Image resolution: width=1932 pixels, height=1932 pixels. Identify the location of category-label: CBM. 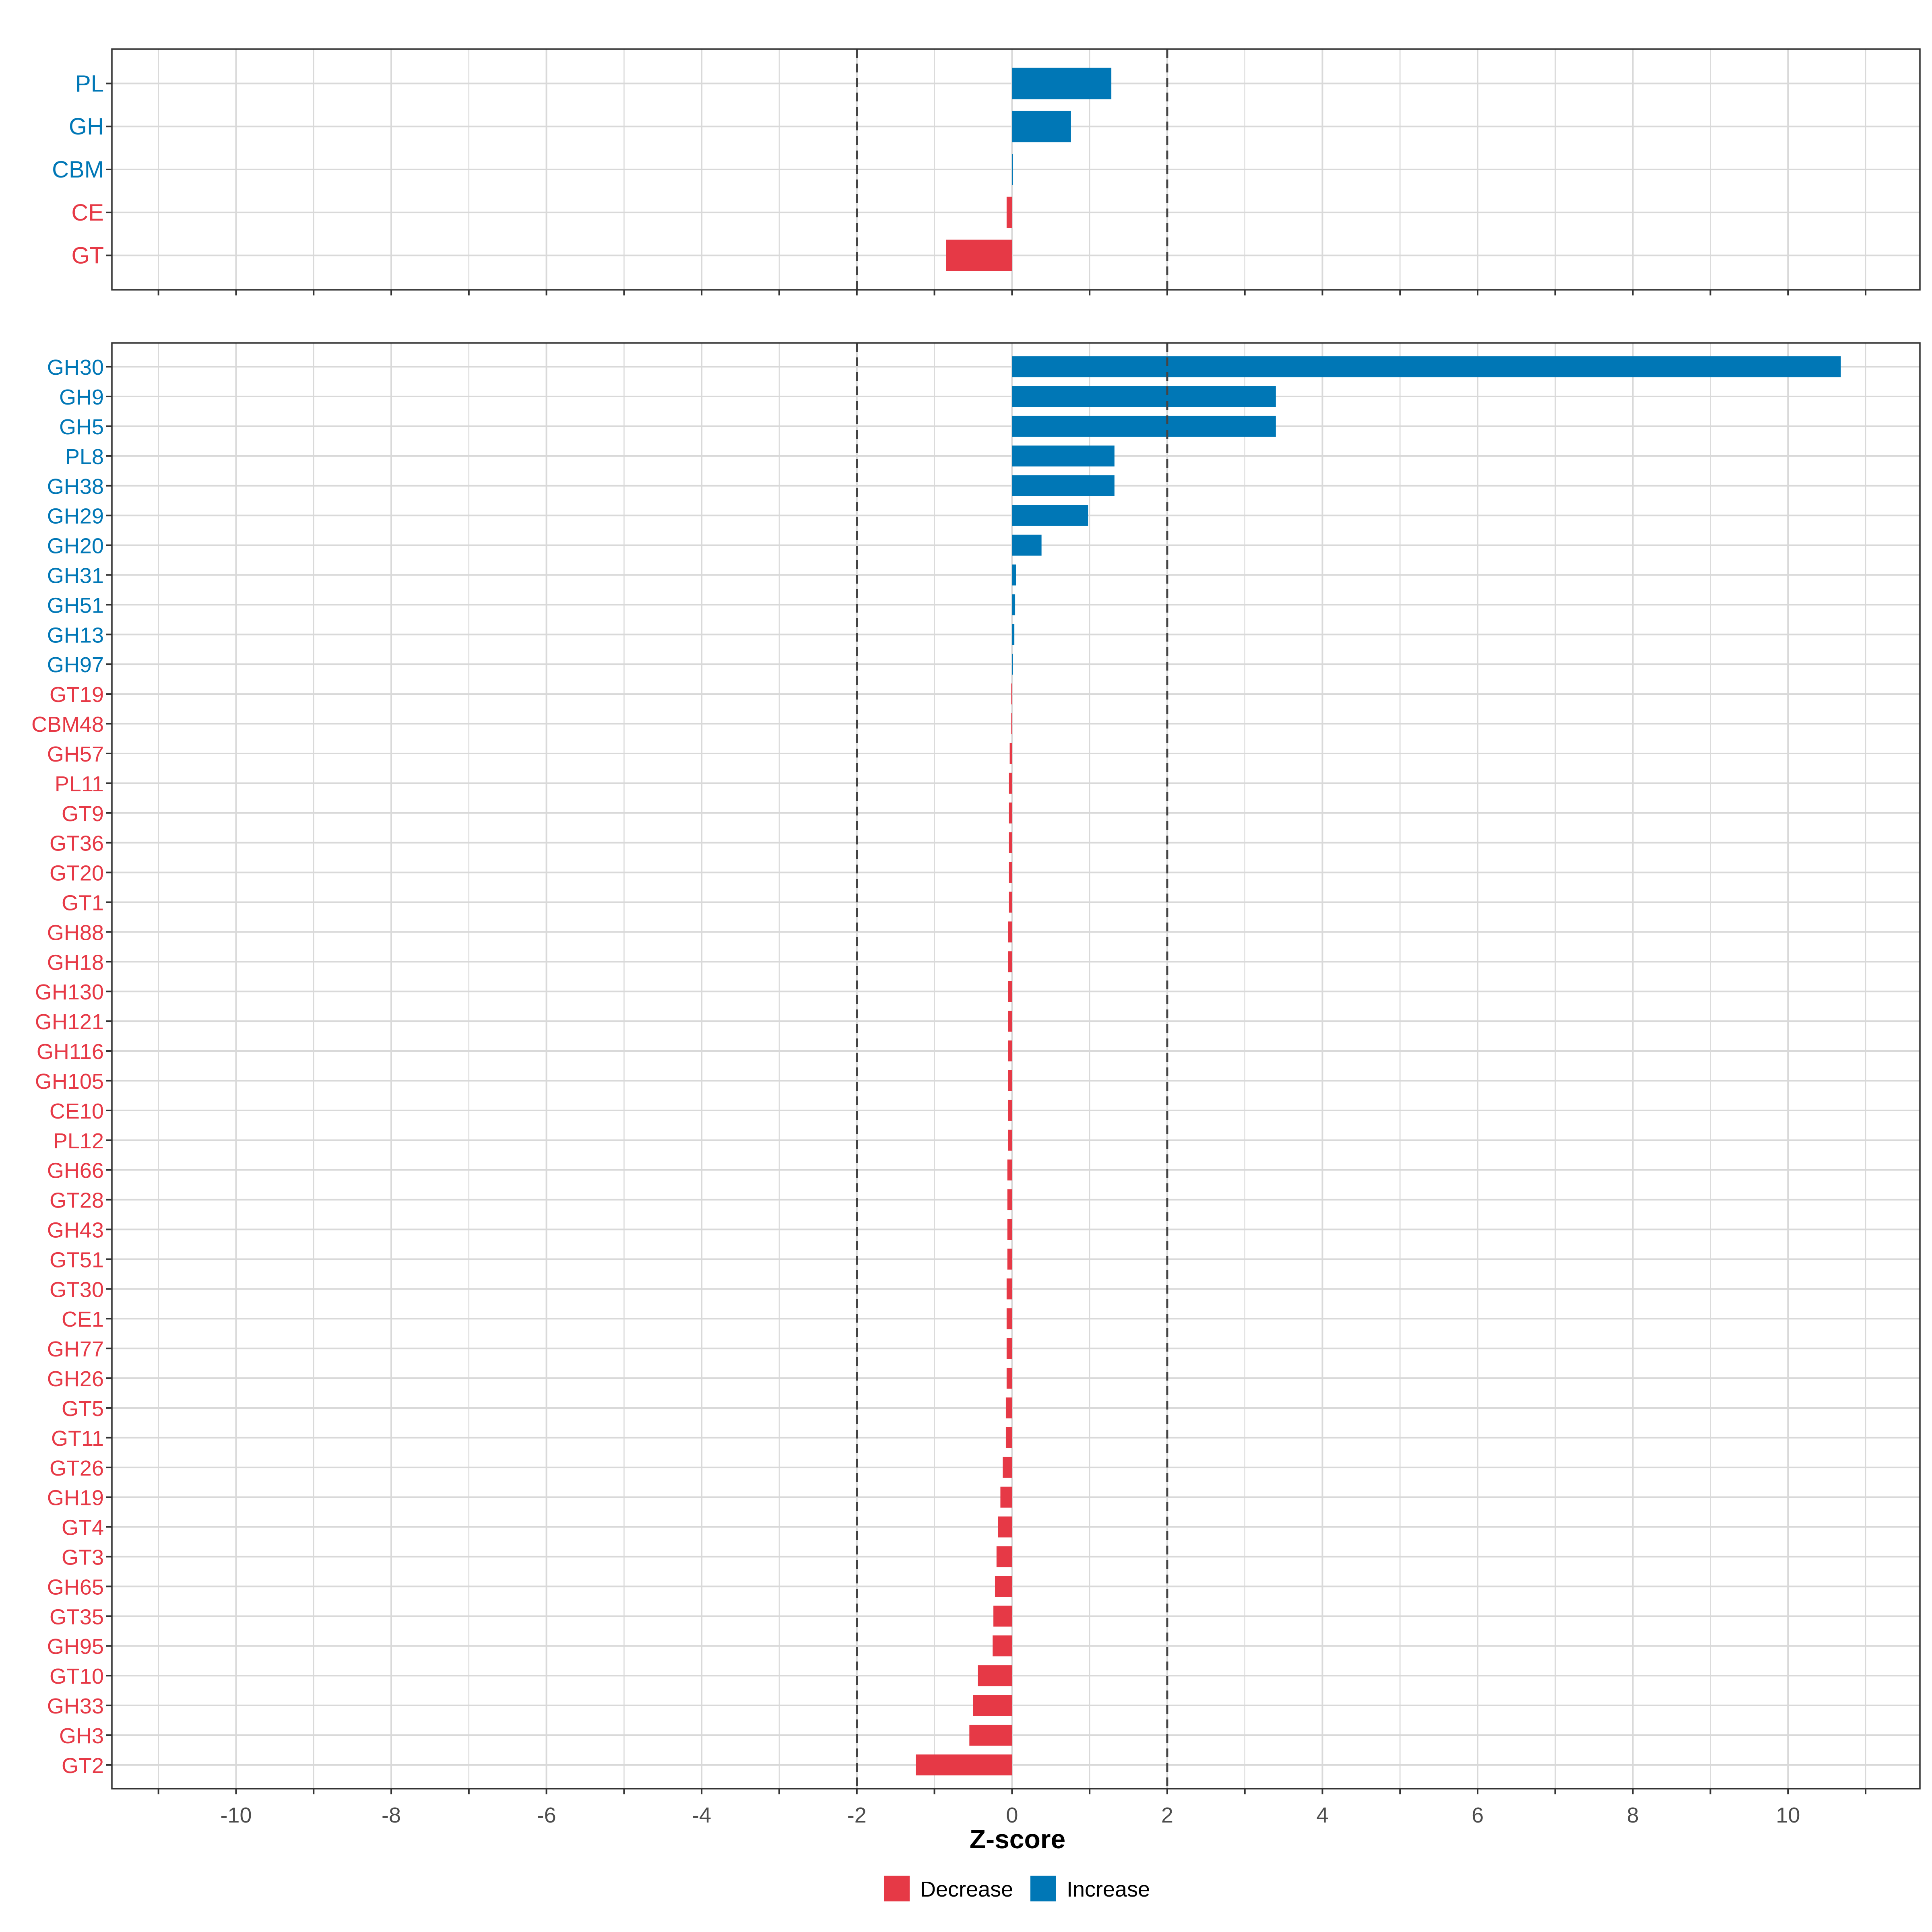
(78, 170).